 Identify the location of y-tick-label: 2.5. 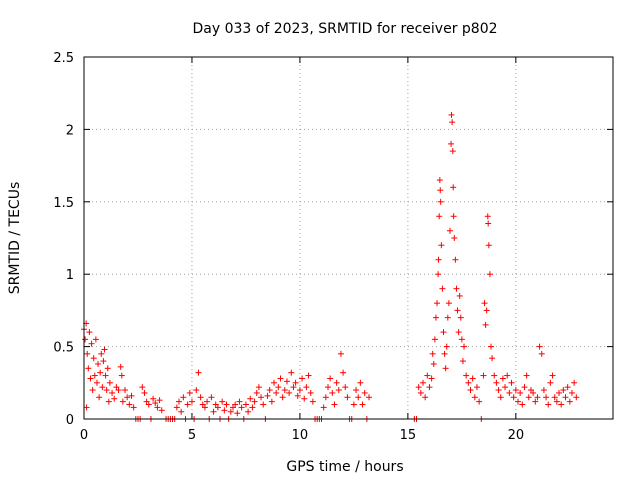
(63, 58).